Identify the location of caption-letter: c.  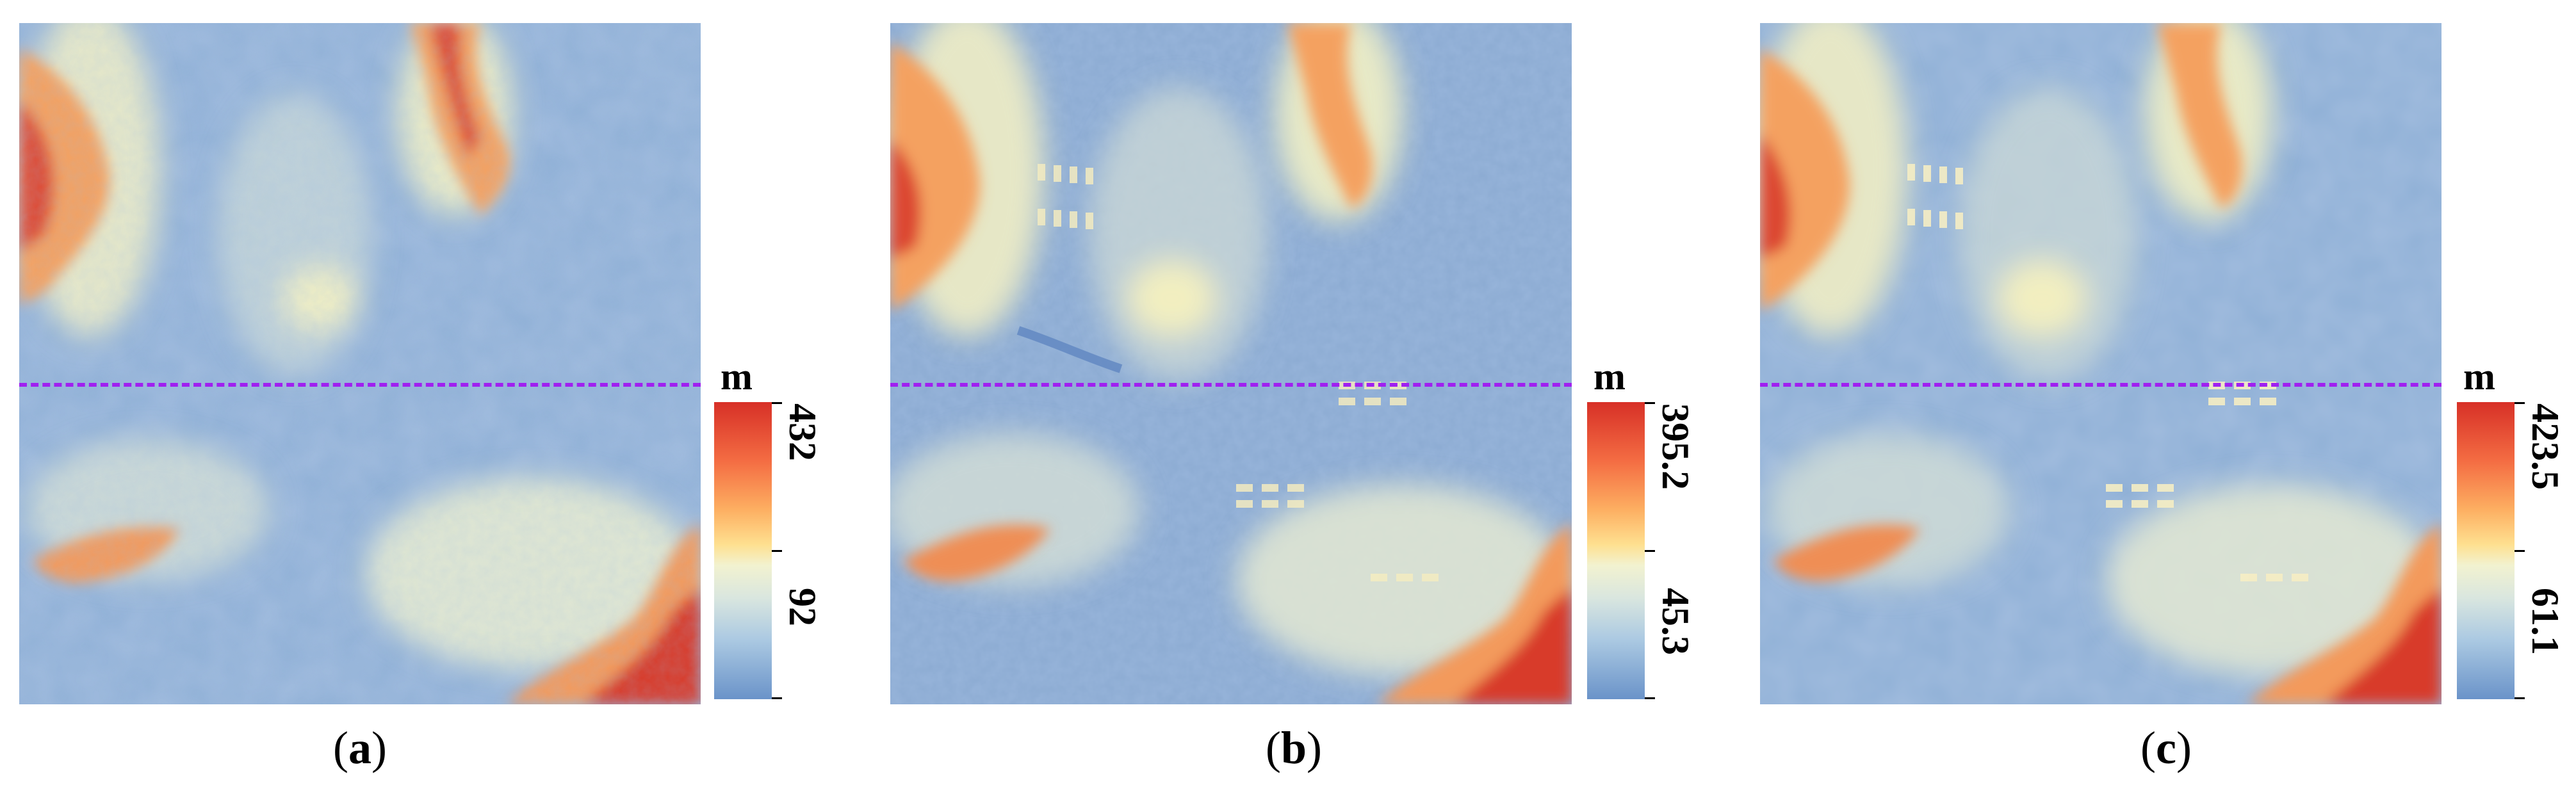
(2166, 747).